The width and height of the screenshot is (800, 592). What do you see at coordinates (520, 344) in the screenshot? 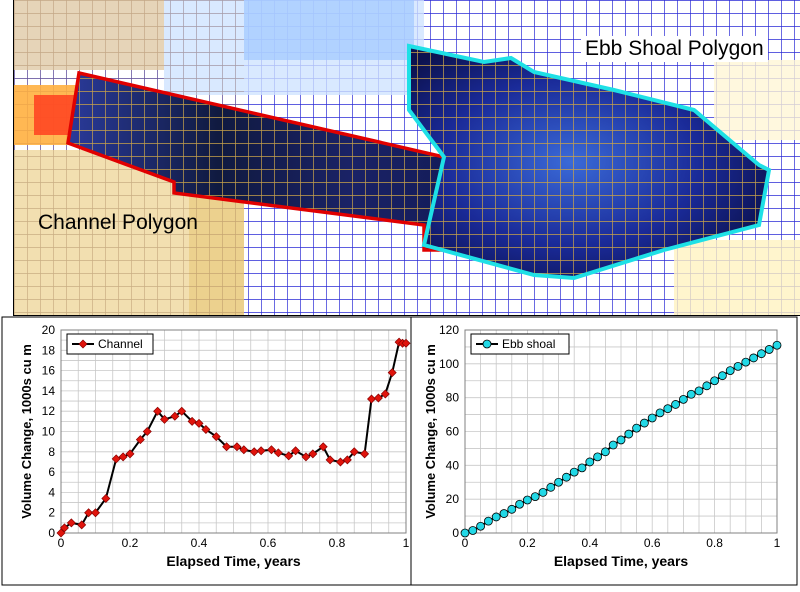
I see `ebb-legend-box` at bounding box center [520, 344].